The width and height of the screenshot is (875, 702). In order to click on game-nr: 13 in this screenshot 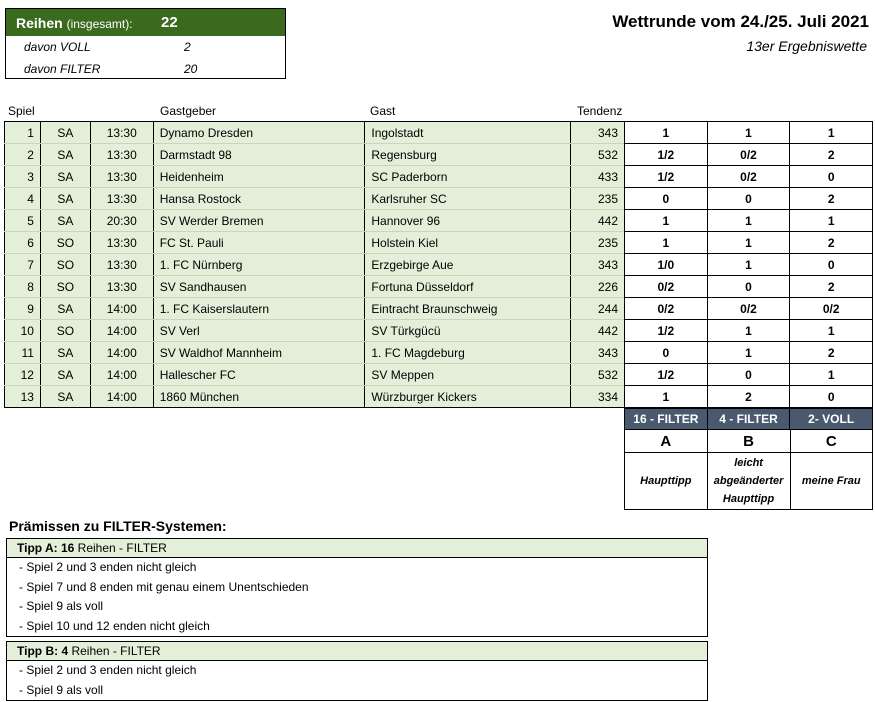, I will do `click(22, 396)`.